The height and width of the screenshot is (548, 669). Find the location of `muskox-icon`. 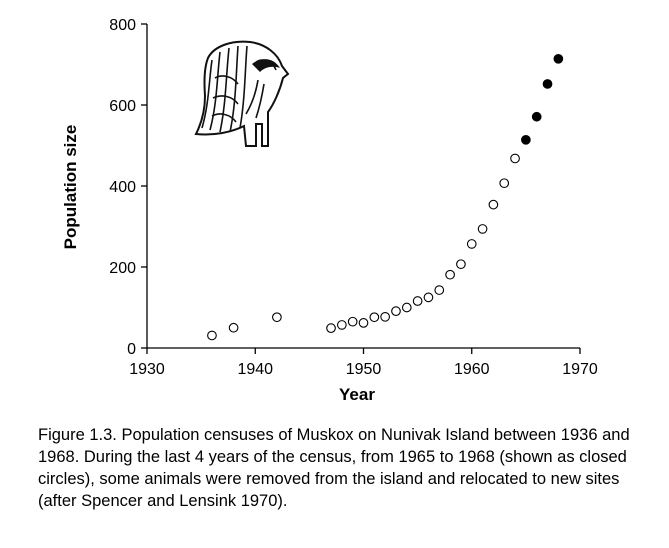

muskox-icon is located at coordinates (242, 93).